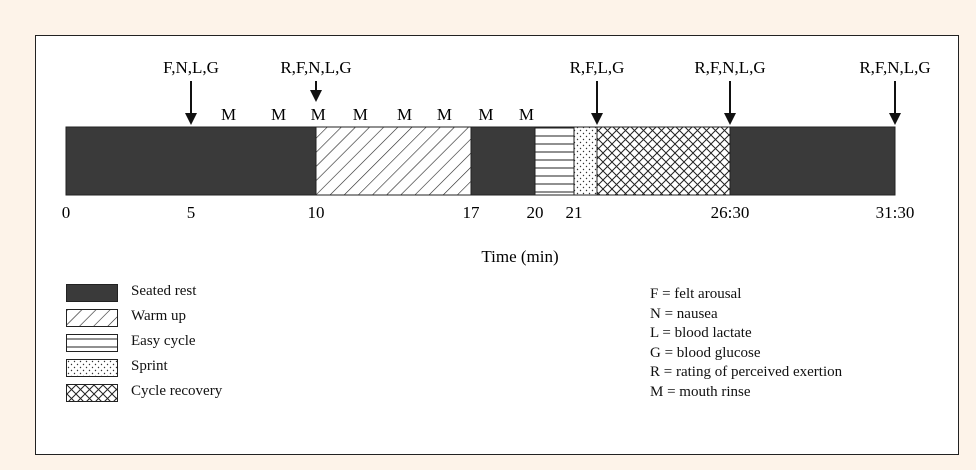  What do you see at coordinates (316, 212) in the screenshot?
I see `tick-label: 10` at bounding box center [316, 212].